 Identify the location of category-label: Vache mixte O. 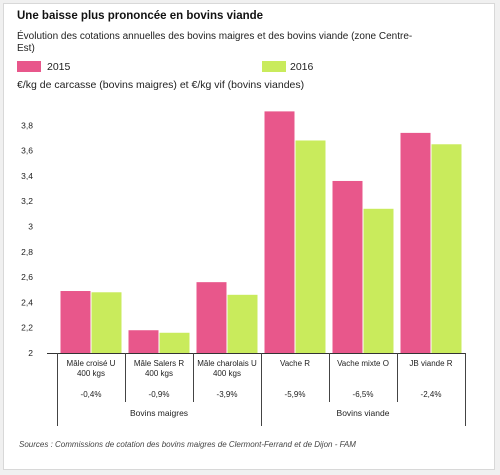
(363, 363).